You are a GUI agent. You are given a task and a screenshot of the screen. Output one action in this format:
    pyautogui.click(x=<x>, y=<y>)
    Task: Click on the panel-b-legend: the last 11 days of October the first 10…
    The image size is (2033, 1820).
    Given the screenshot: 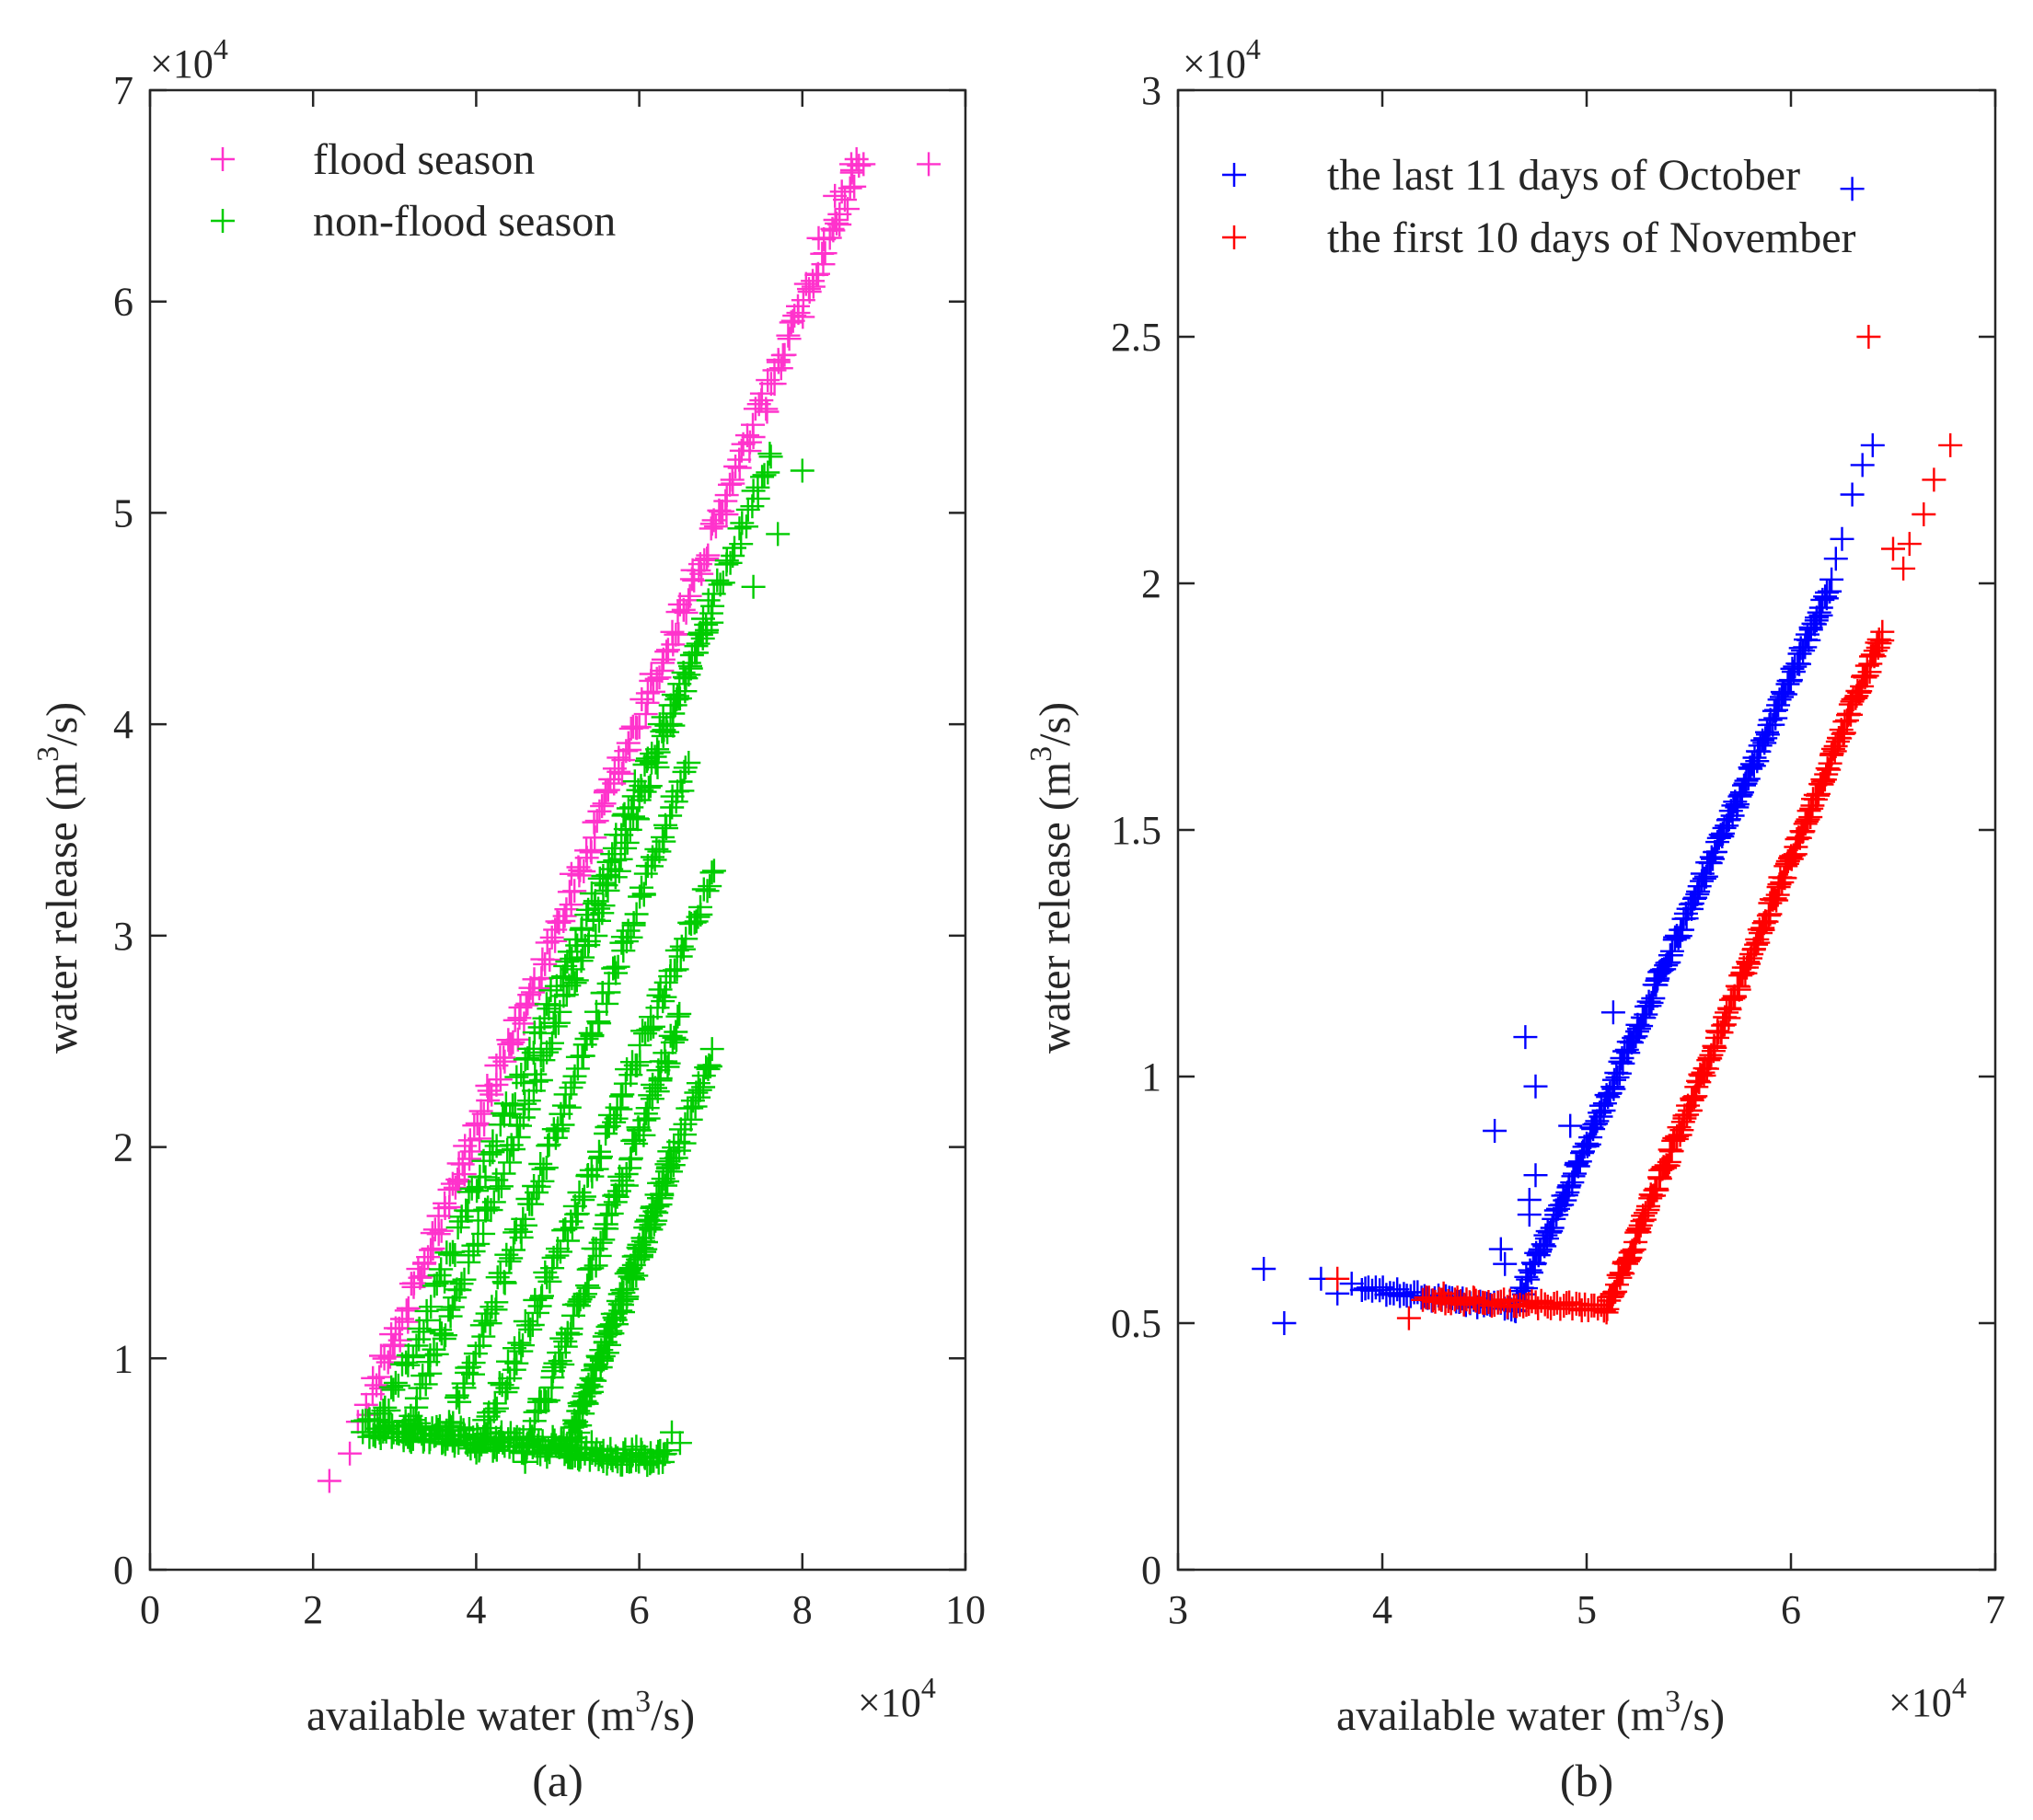 What is the action you would take?
    pyautogui.click(x=1539, y=206)
    